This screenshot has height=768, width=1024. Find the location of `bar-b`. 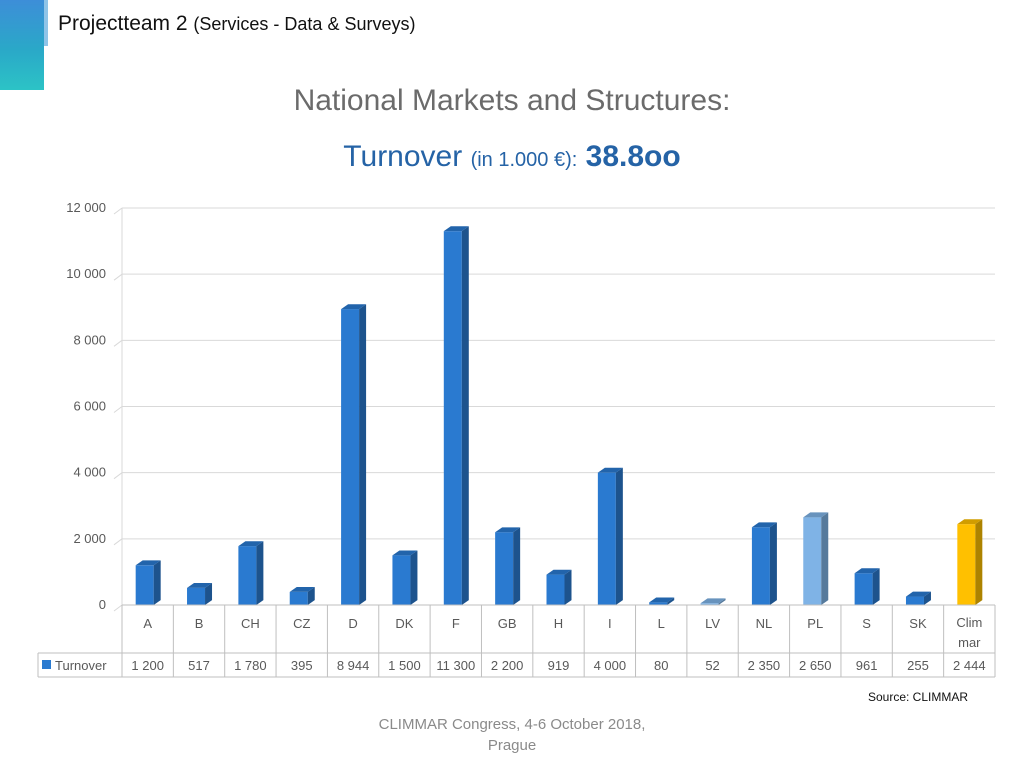

bar-b is located at coordinates (200, 593).